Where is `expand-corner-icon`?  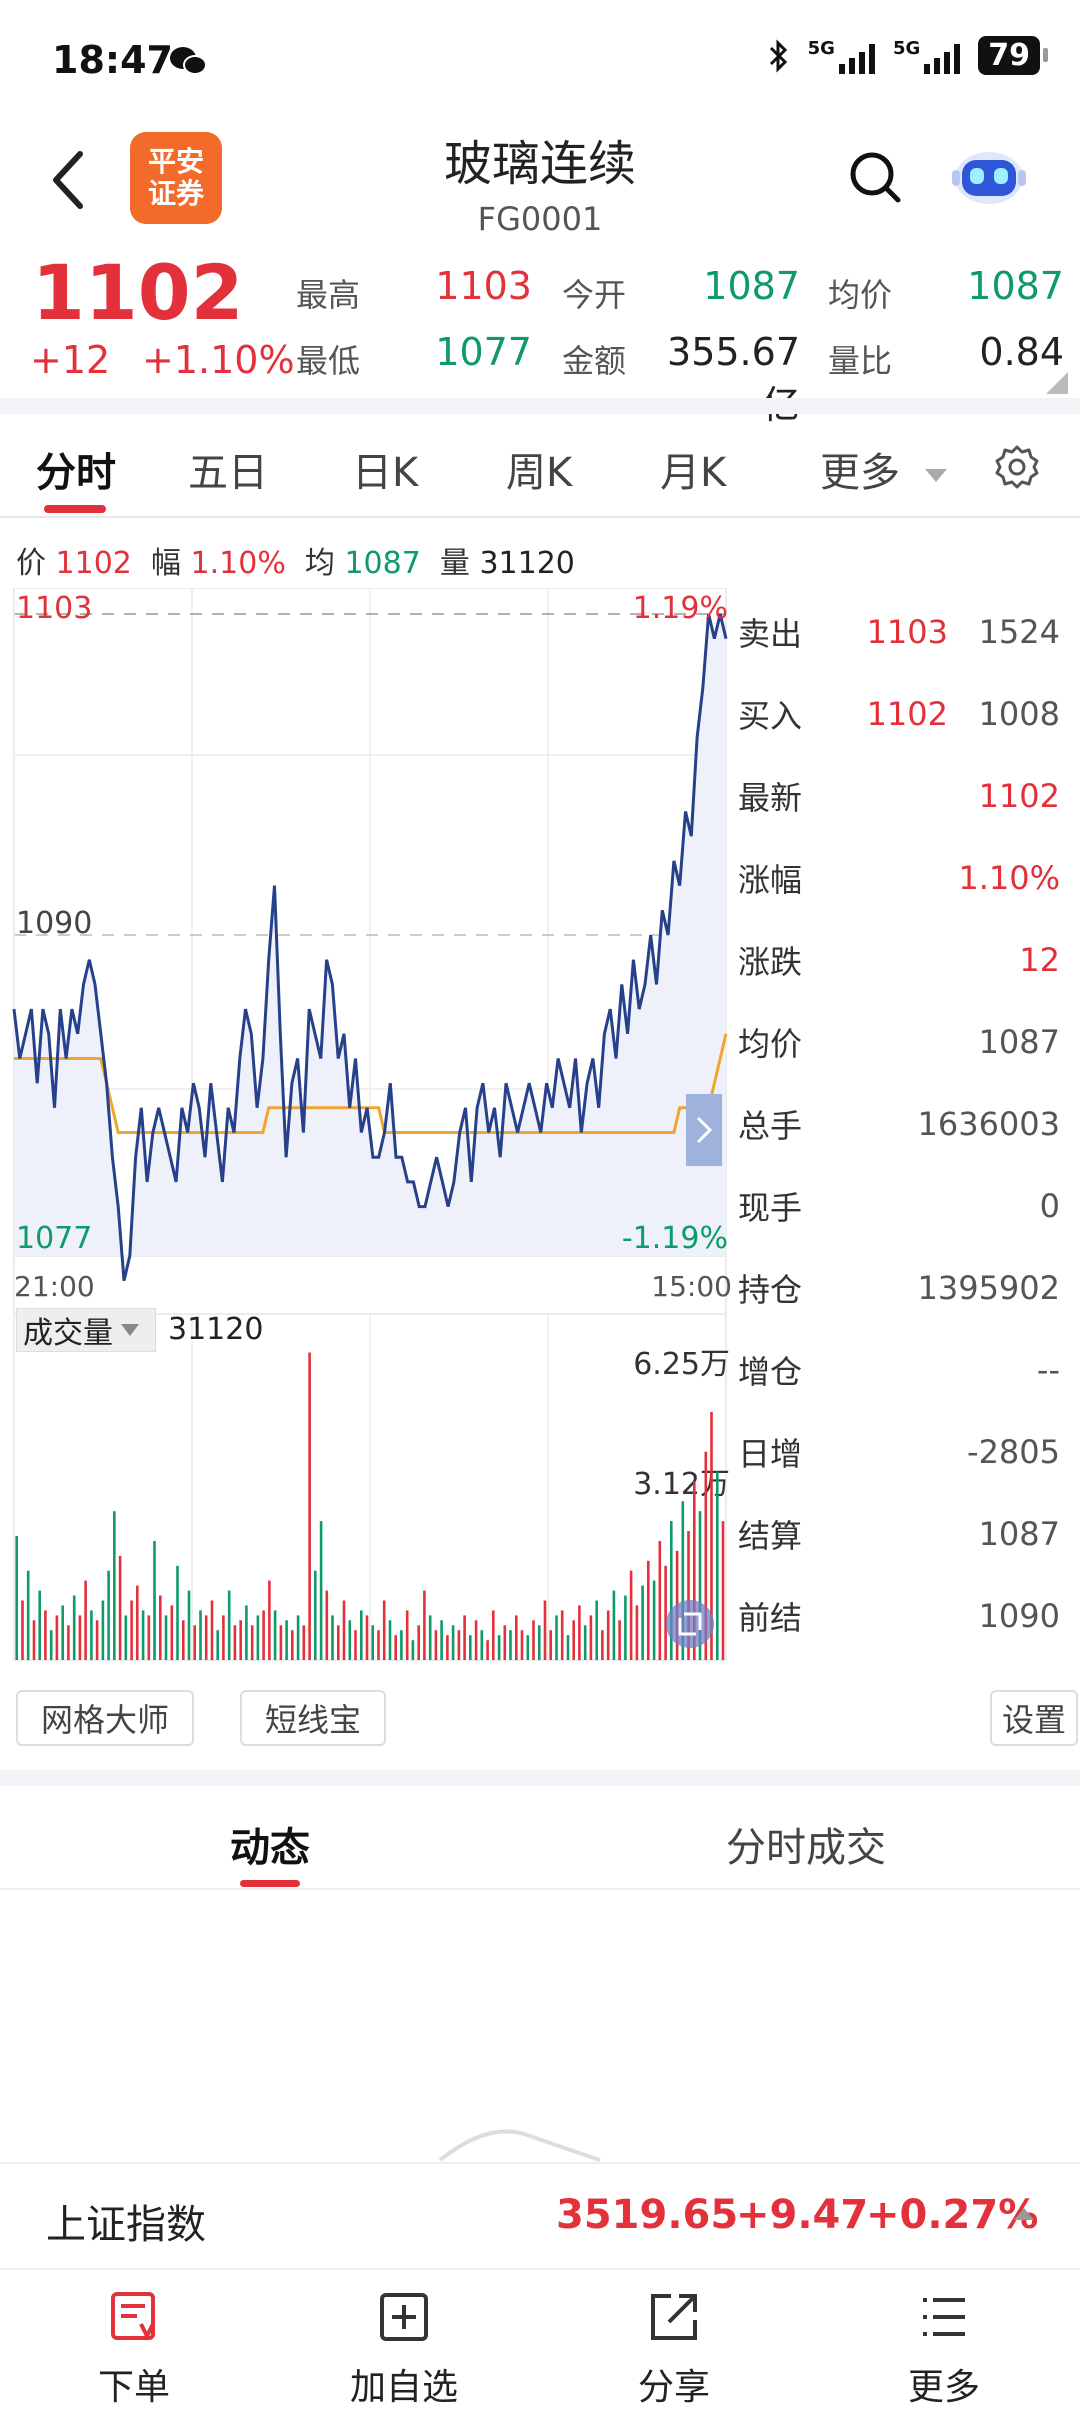 expand-corner-icon is located at coordinates (1057, 383).